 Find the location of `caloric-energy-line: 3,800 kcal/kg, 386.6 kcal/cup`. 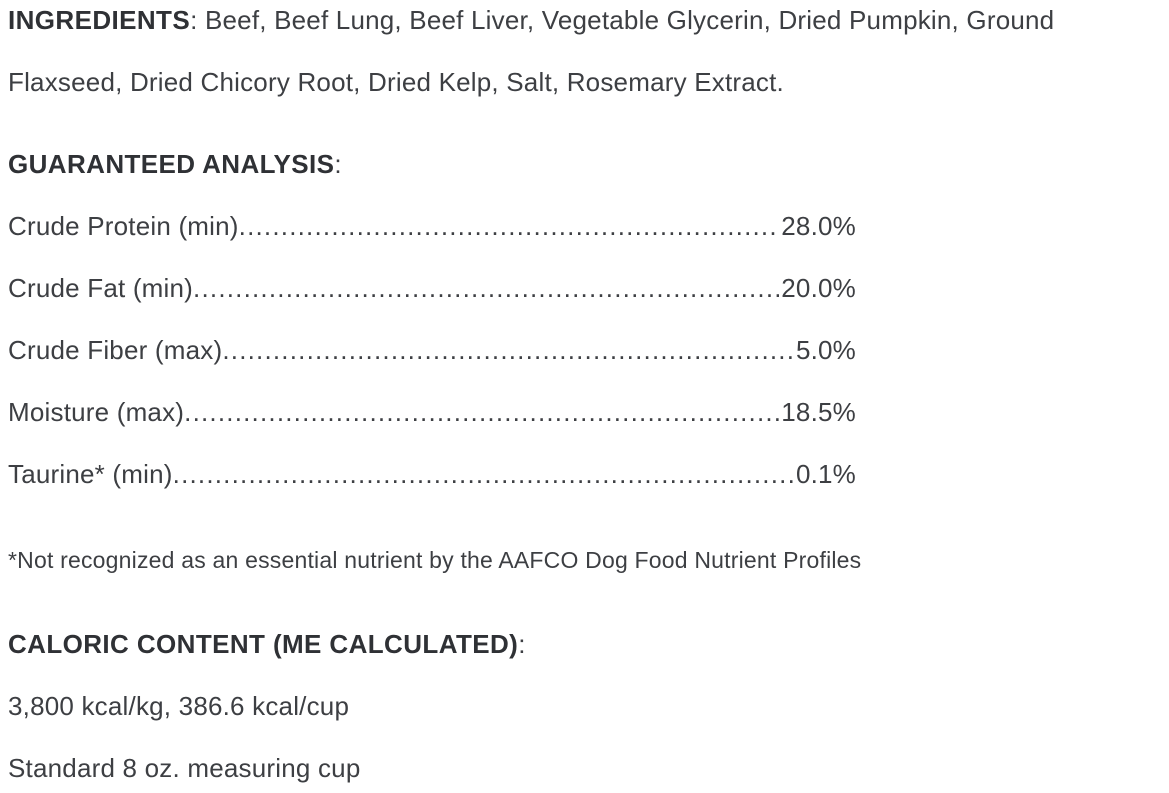

caloric-energy-line: 3,800 kcal/kg, 386.6 kcal/cup is located at coordinates (179, 706).